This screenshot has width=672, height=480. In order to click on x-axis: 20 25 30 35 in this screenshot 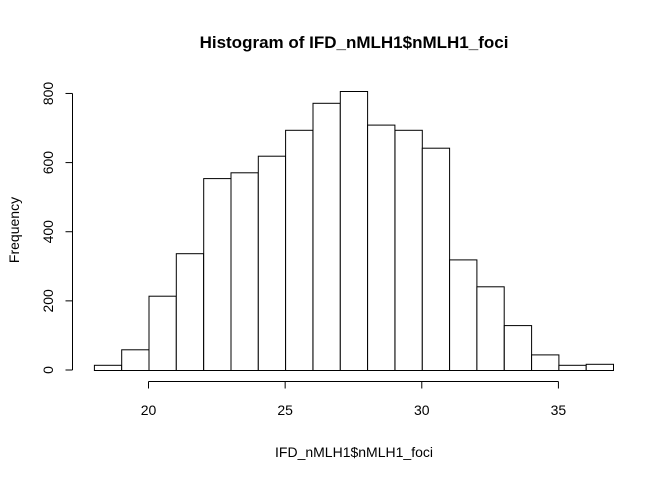, I will do `click(354, 399)`.